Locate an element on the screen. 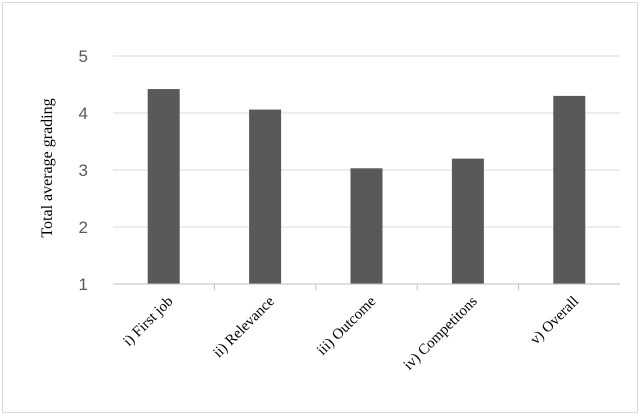  y-tick-label: 1 is located at coordinates (83, 284).